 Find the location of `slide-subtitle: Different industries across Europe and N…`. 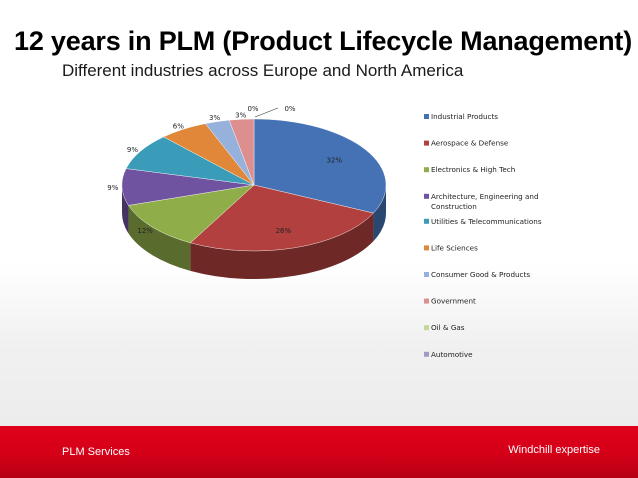

slide-subtitle: Different industries across Europe and N… is located at coordinates (263, 70).